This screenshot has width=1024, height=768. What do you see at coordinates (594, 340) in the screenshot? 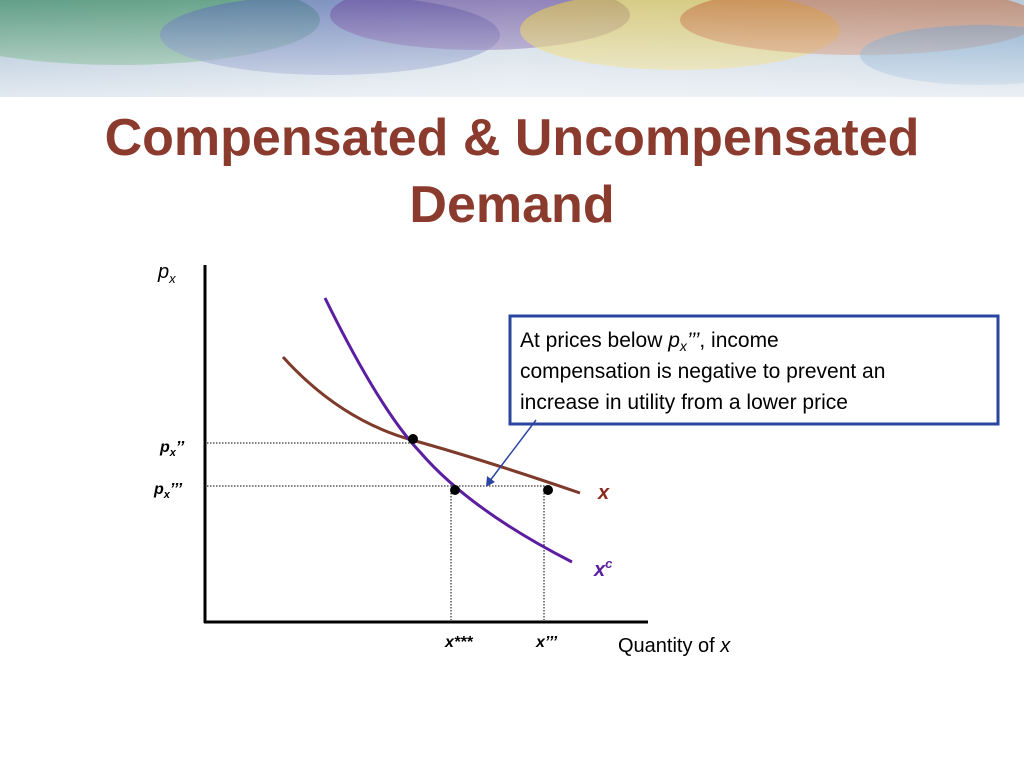
I see `text-part: At prices below` at bounding box center [594, 340].